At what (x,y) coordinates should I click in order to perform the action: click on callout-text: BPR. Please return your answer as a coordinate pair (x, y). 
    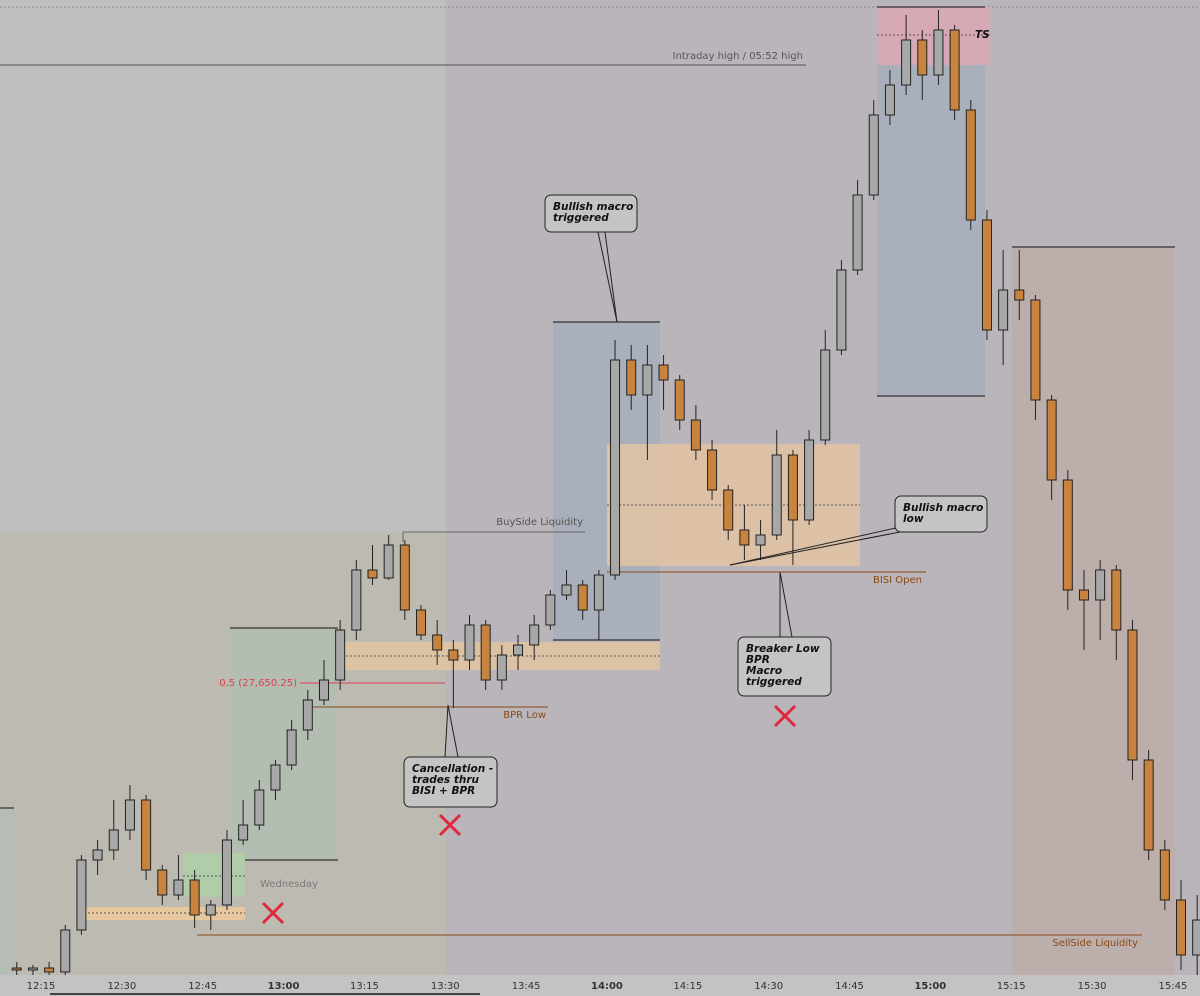
    Looking at the image, I should click on (758, 660).